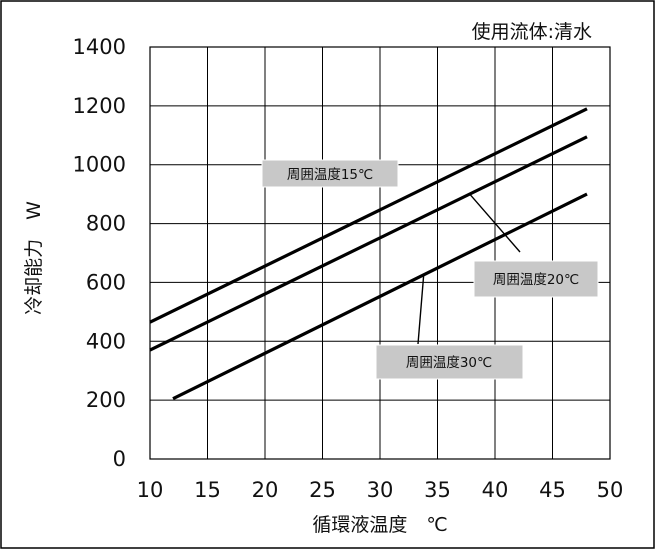 This screenshot has height=553, width=655. Describe the element at coordinates (99, 47) in the screenshot. I see `y-tick-label: 1400` at that location.